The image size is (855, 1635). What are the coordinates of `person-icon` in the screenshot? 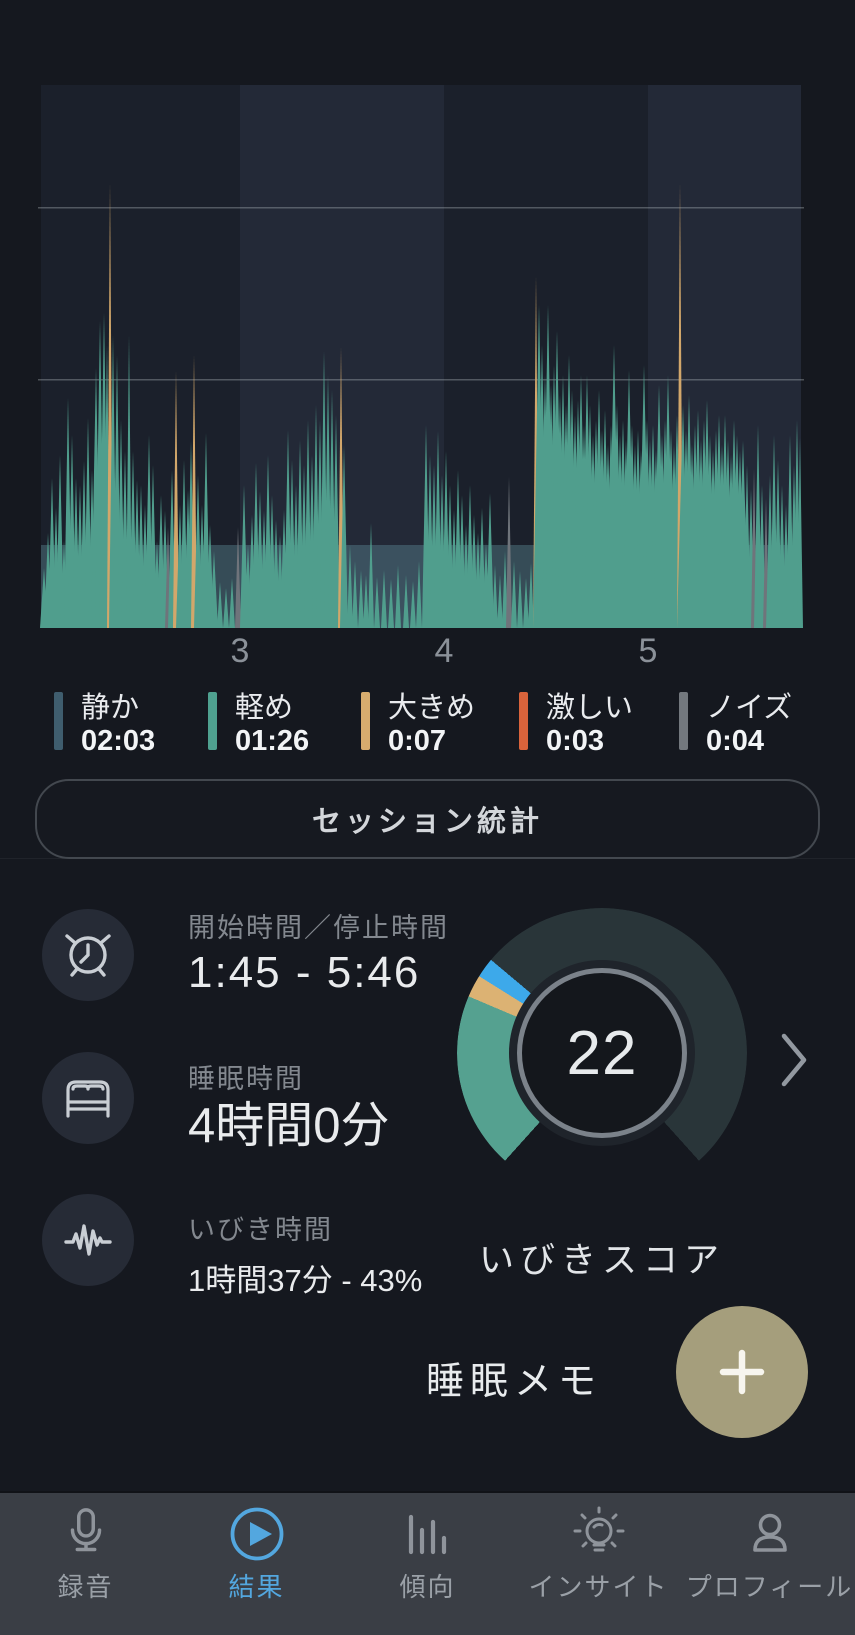 It's located at (769, 1532).